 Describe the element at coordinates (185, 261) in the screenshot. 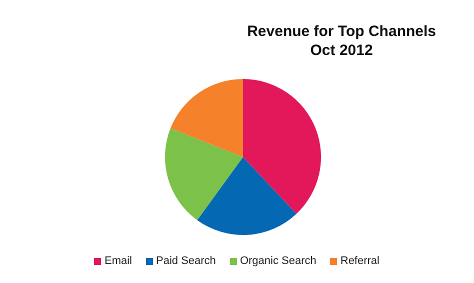

I see `legend-label: Paid Search` at that location.